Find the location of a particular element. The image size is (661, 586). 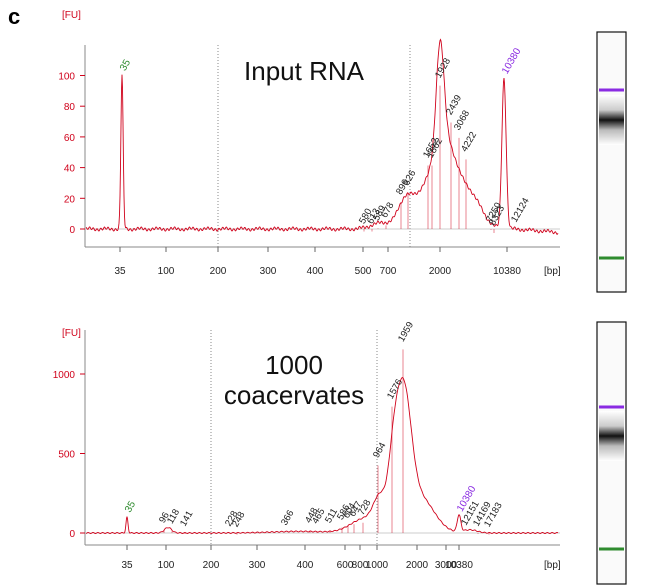

chart-title: coacervates is located at coordinates (294, 395).